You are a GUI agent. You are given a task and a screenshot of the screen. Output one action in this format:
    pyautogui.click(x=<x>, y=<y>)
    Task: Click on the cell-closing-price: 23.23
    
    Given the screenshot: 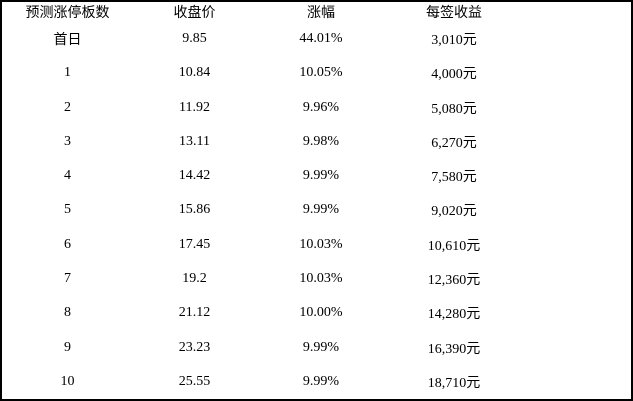 What is the action you would take?
    pyautogui.click(x=194, y=347)
    